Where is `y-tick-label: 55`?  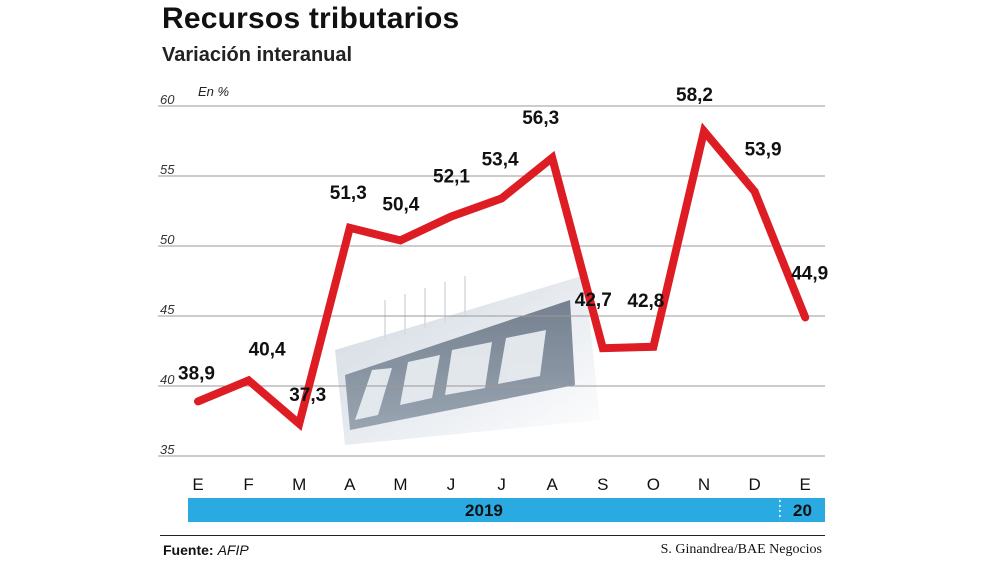
y-tick-label: 55 is located at coordinates (167, 169).